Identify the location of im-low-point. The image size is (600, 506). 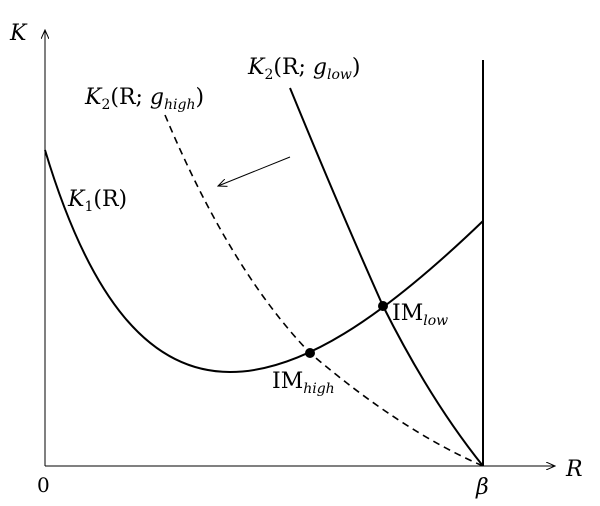
(383, 306).